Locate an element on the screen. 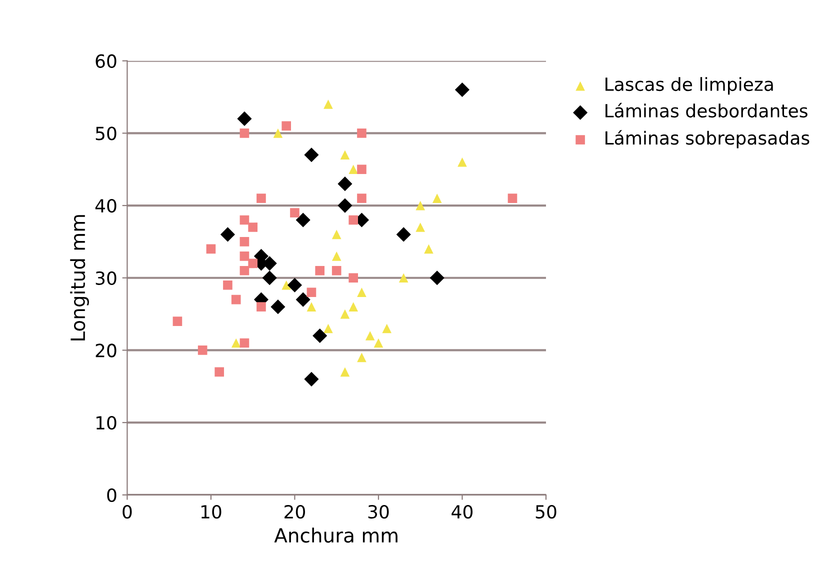 The width and height of the screenshot is (826, 585). x-tick-label: 50 is located at coordinates (546, 511).